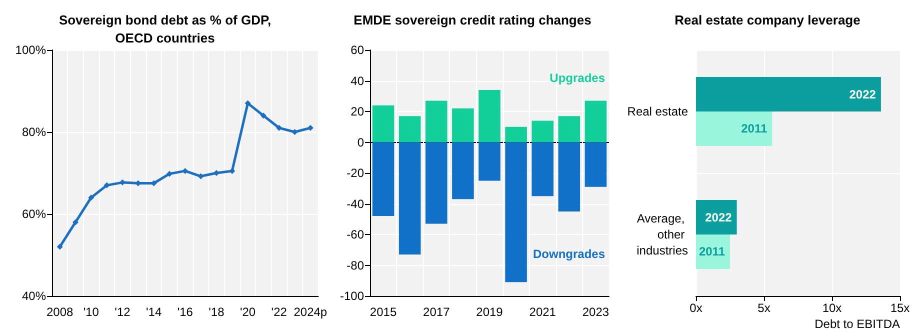 This screenshot has height=334, width=920. Describe the element at coordinates (185, 312) in the screenshot. I see `x-tick-label: '16` at that location.